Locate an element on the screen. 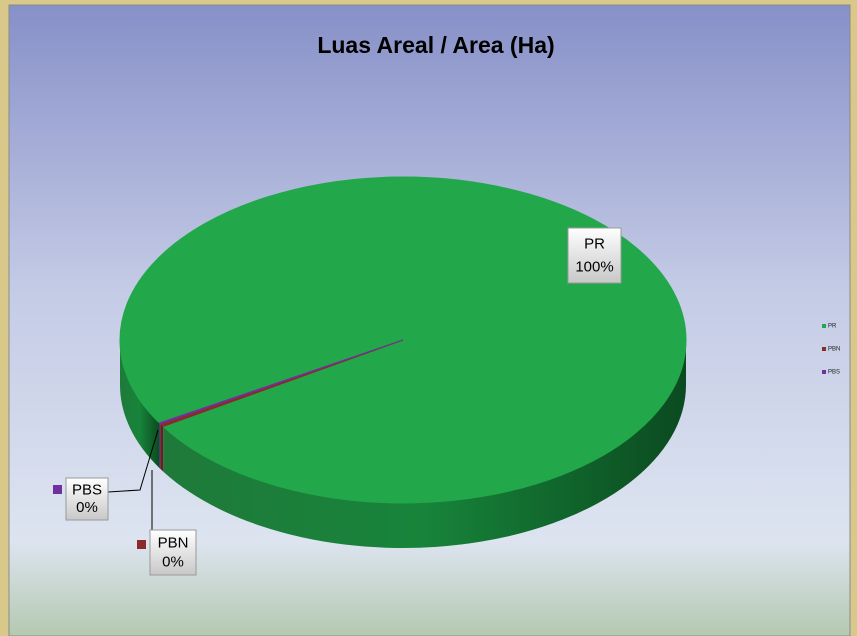 This screenshot has height=636, width=857. label-name: PBS is located at coordinates (87, 490).